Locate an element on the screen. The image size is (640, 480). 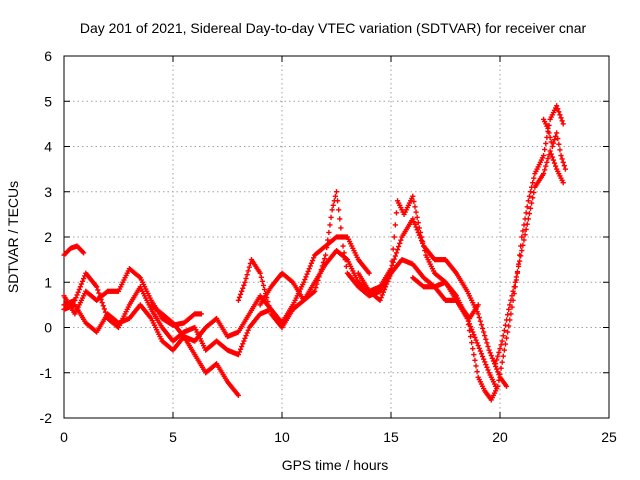
y-tick-label: -2 is located at coordinates (46, 418).